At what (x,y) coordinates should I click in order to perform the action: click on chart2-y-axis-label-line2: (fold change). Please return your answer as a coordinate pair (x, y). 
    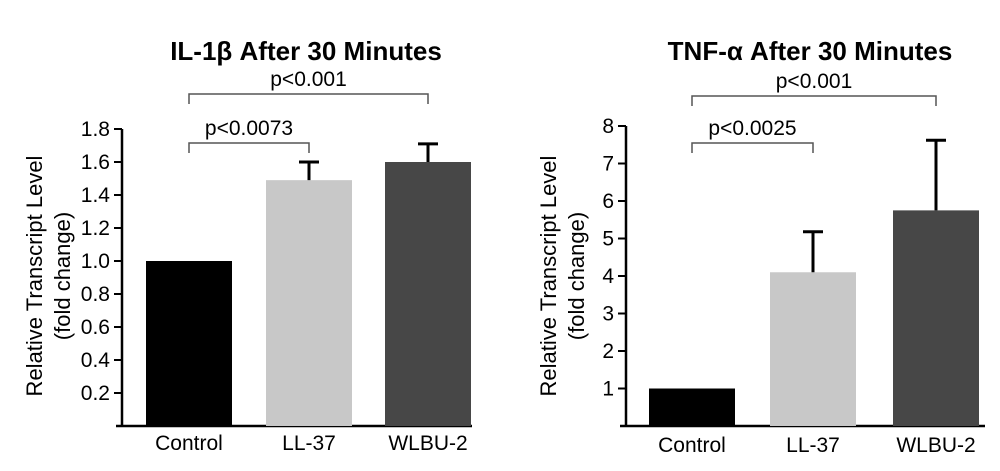
    Looking at the image, I should click on (576, 276).